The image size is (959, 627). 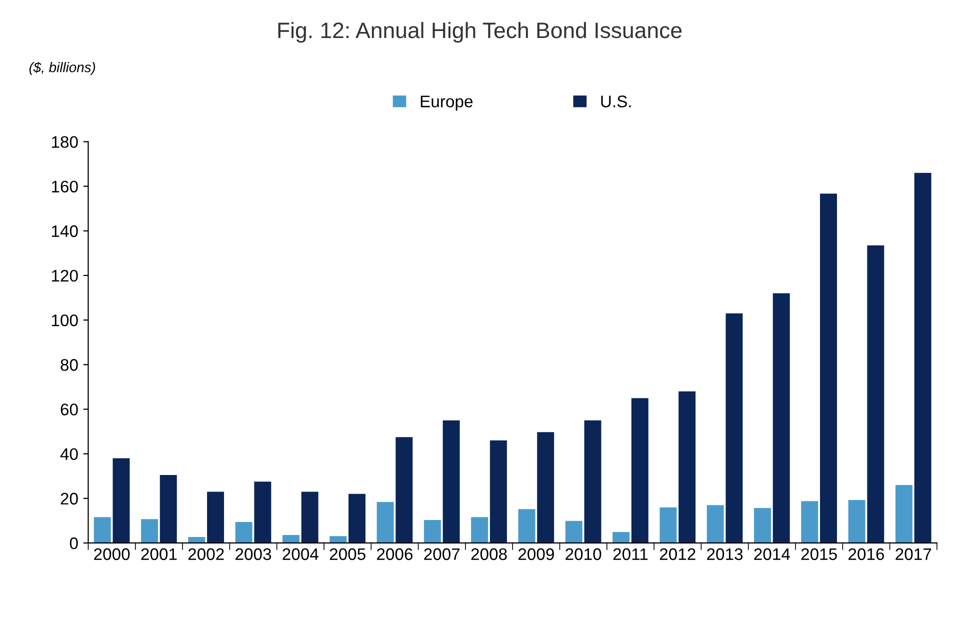 What do you see at coordinates (65, 276) in the screenshot?
I see `y-tick-label: 120` at bounding box center [65, 276].